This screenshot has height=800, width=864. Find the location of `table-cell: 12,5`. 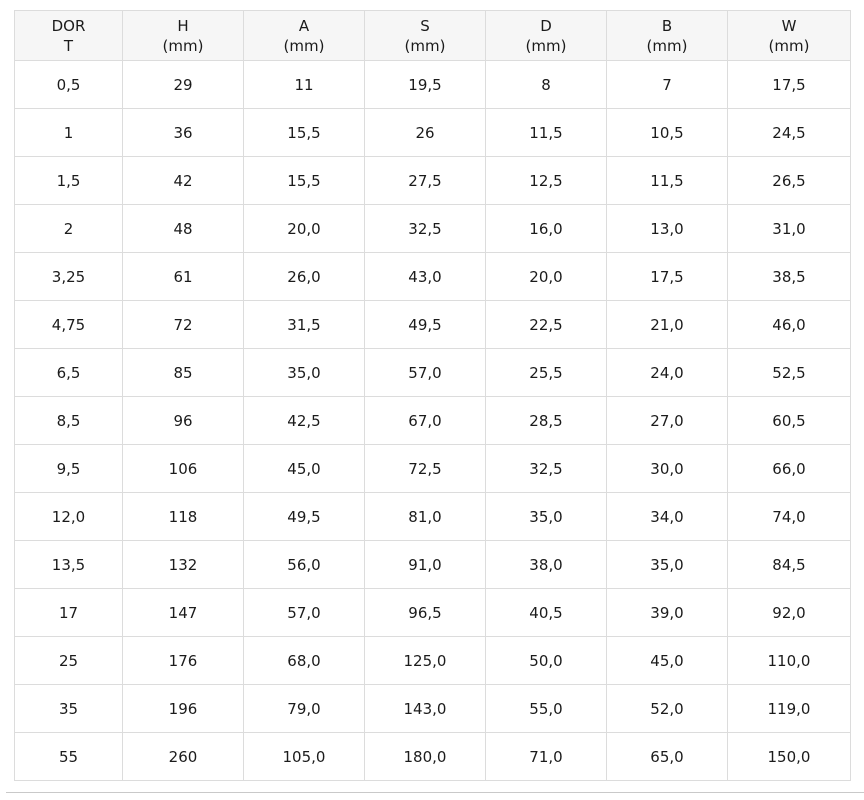

table-cell: 12,5 is located at coordinates (546, 180).